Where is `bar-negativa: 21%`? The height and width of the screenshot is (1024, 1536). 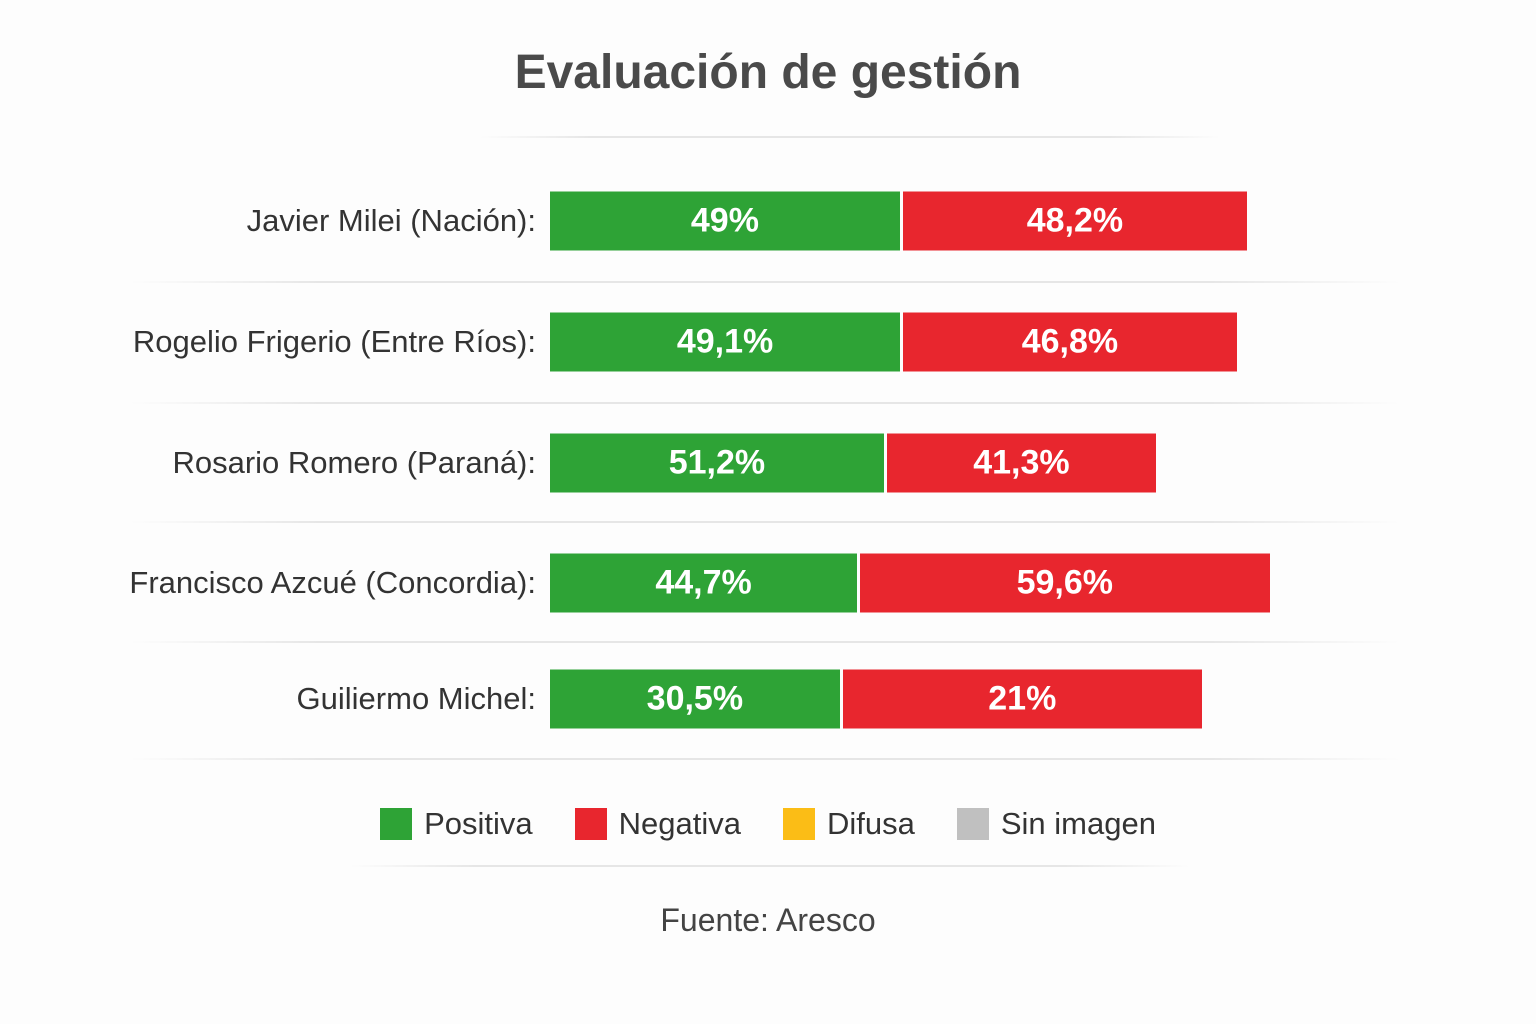 bar-negativa: 21% is located at coordinates (1022, 699).